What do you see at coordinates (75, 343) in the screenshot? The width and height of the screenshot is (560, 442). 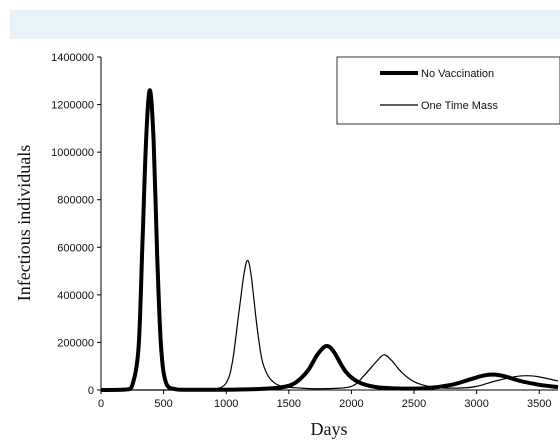 I see `y-tick-label: 200000` at bounding box center [75, 343].